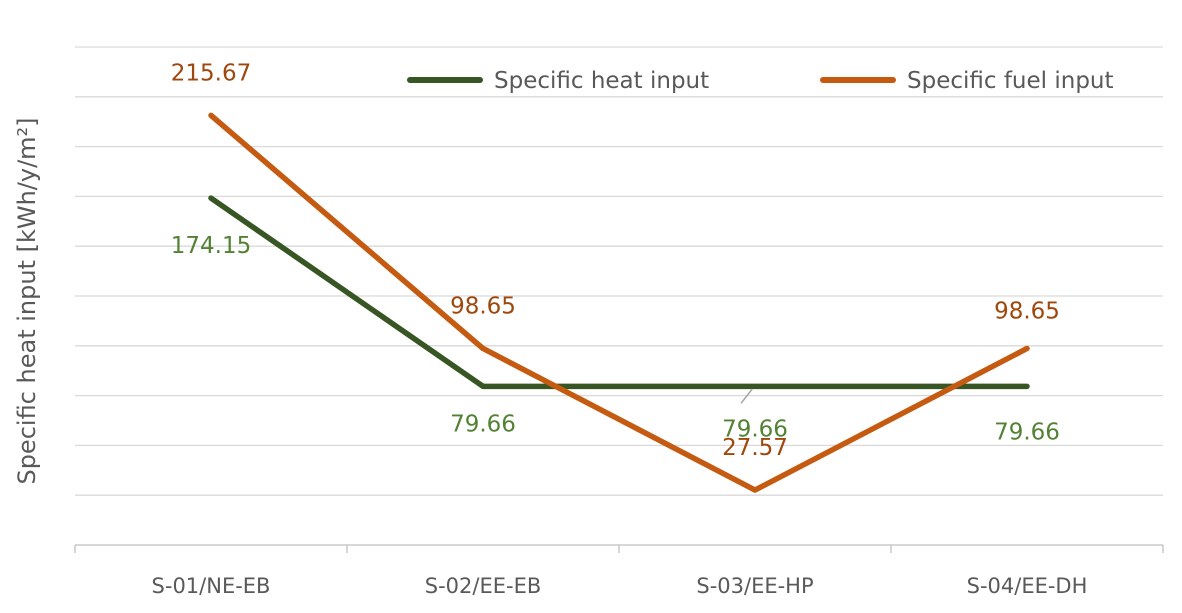  What do you see at coordinates (211, 246) in the screenshot?
I see `data-label: 174.15` at bounding box center [211, 246].